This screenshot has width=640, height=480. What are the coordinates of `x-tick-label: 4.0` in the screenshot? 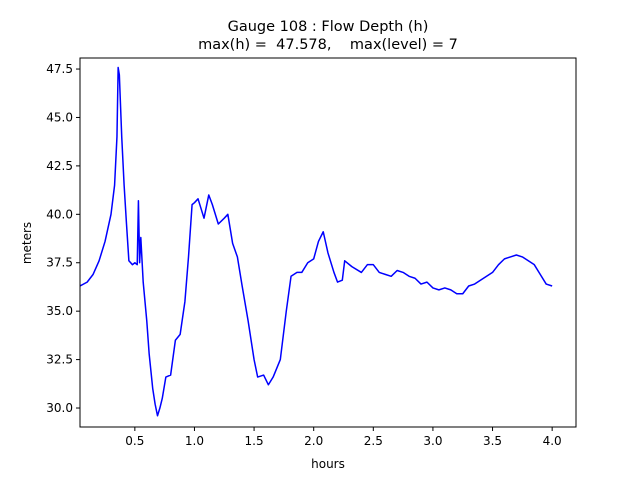 It's located at (552, 441).